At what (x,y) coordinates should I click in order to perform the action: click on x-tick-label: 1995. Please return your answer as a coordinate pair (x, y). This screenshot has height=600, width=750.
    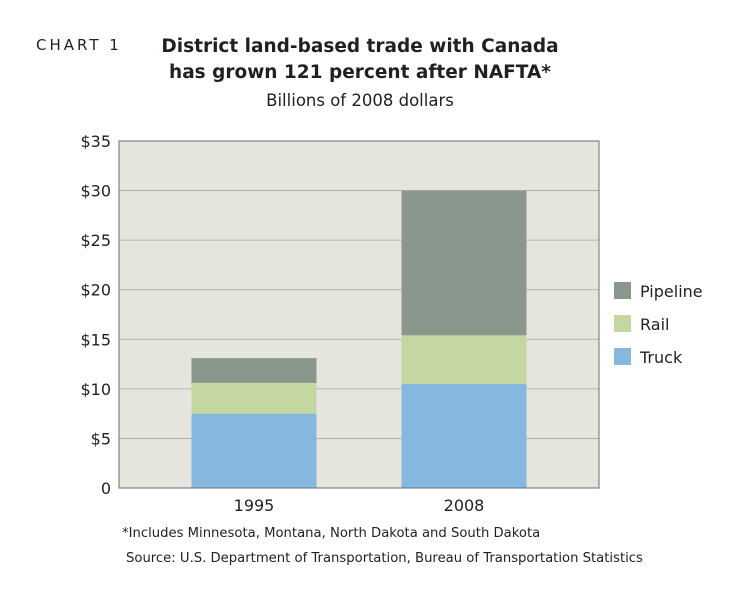
    Looking at the image, I should click on (254, 505).